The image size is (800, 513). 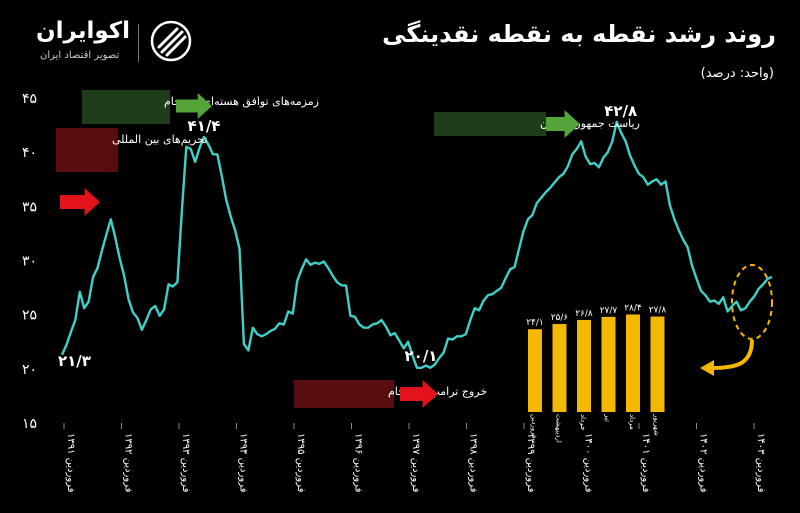 What do you see at coordinates (421, 356) in the screenshot?
I see `value-label-trough: ۲۰/۱` at bounding box center [421, 356].